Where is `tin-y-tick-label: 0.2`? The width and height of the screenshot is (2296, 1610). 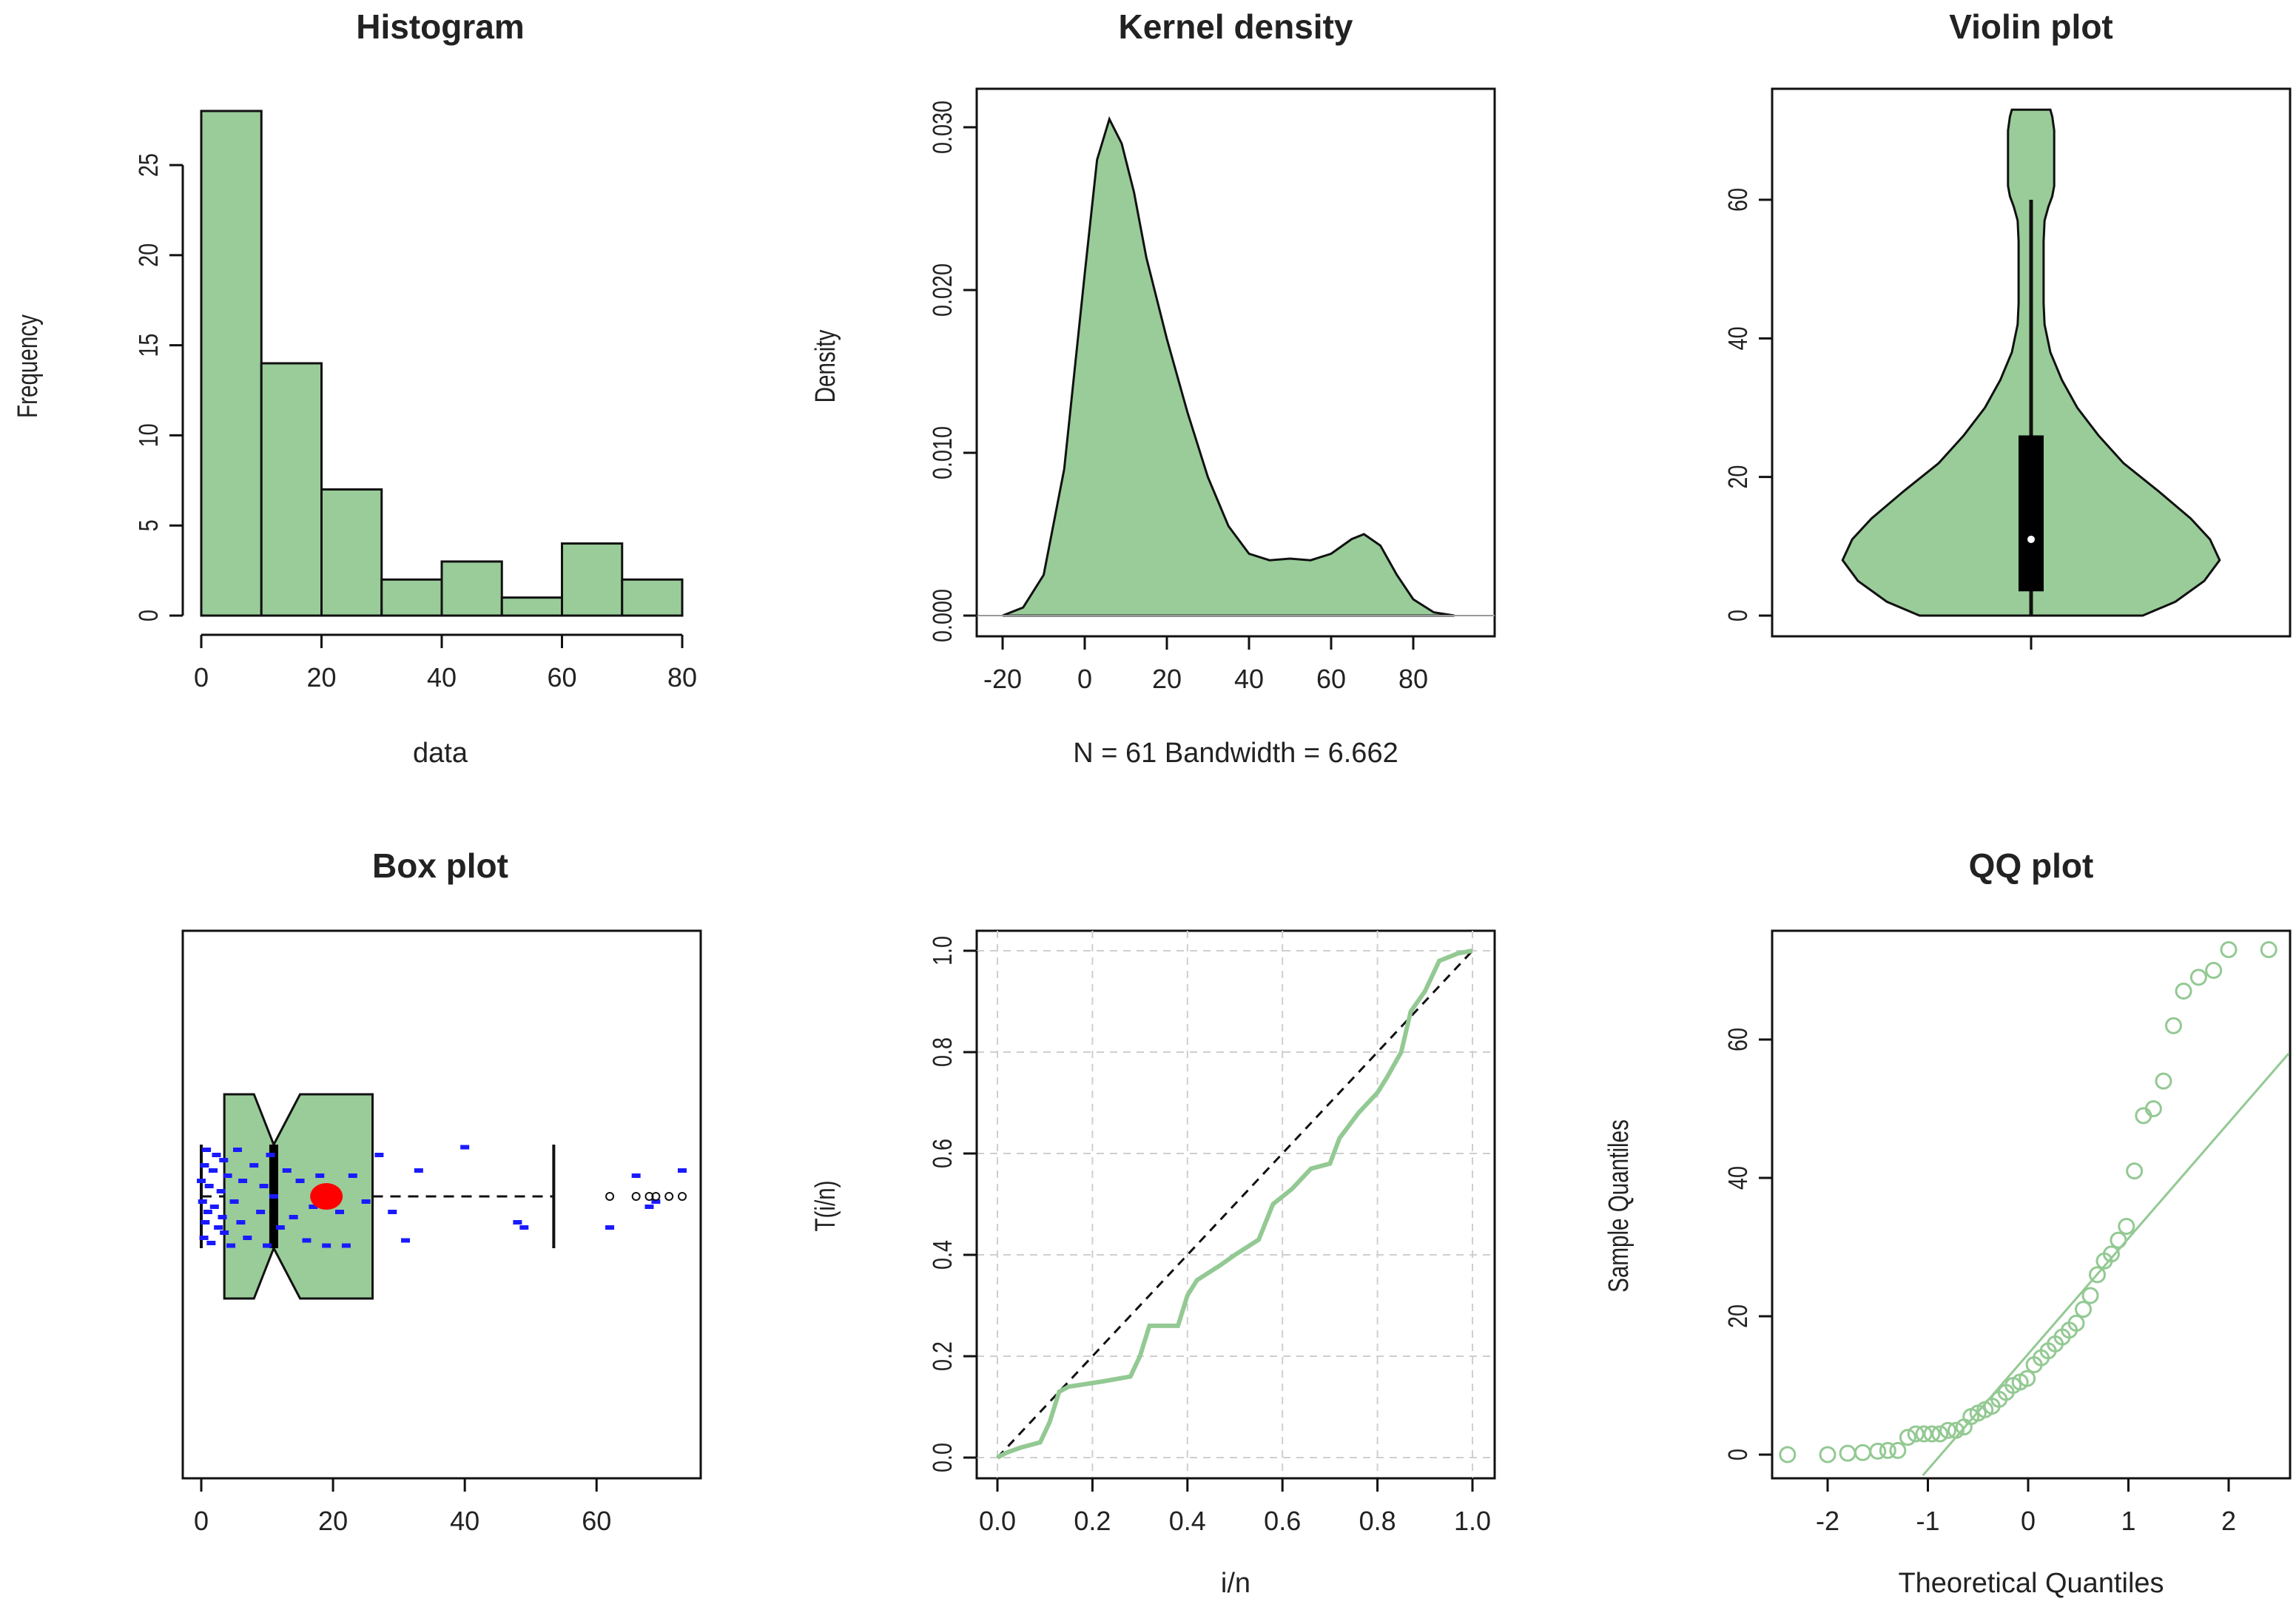 tin-y-tick-label: 0.2 is located at coordinates (942, 1356).